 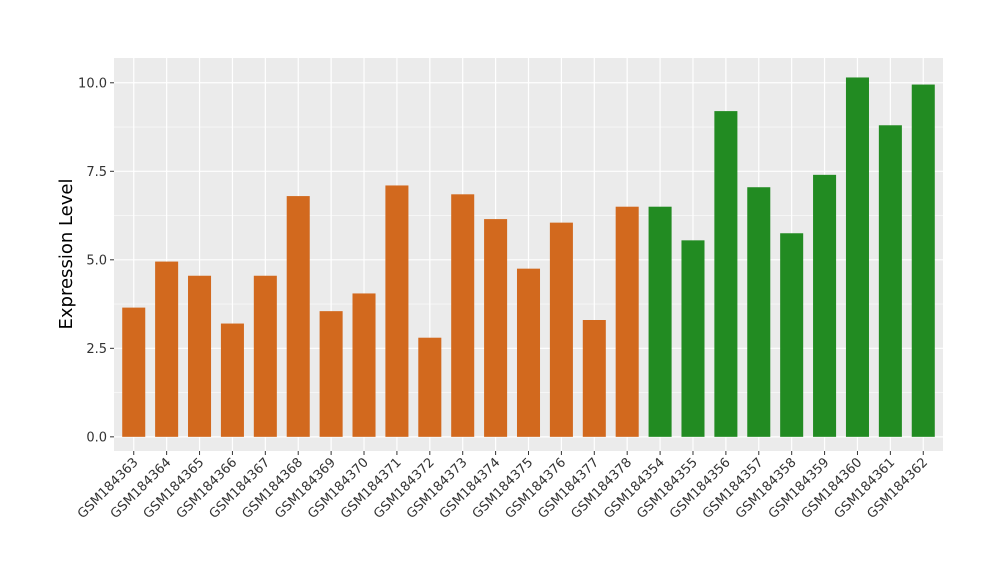 I want to click on bar-GSM184365, so click(x=200, y=356).